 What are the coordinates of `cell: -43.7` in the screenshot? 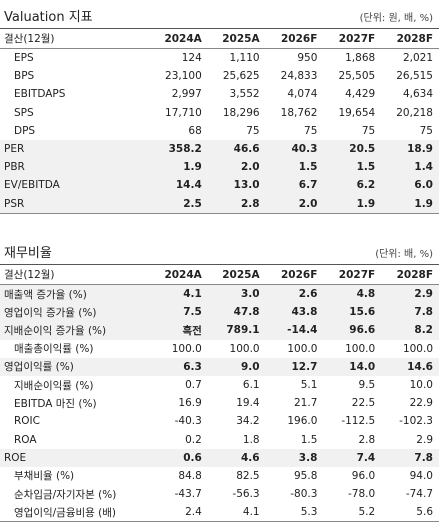 It's located at (188, 494).